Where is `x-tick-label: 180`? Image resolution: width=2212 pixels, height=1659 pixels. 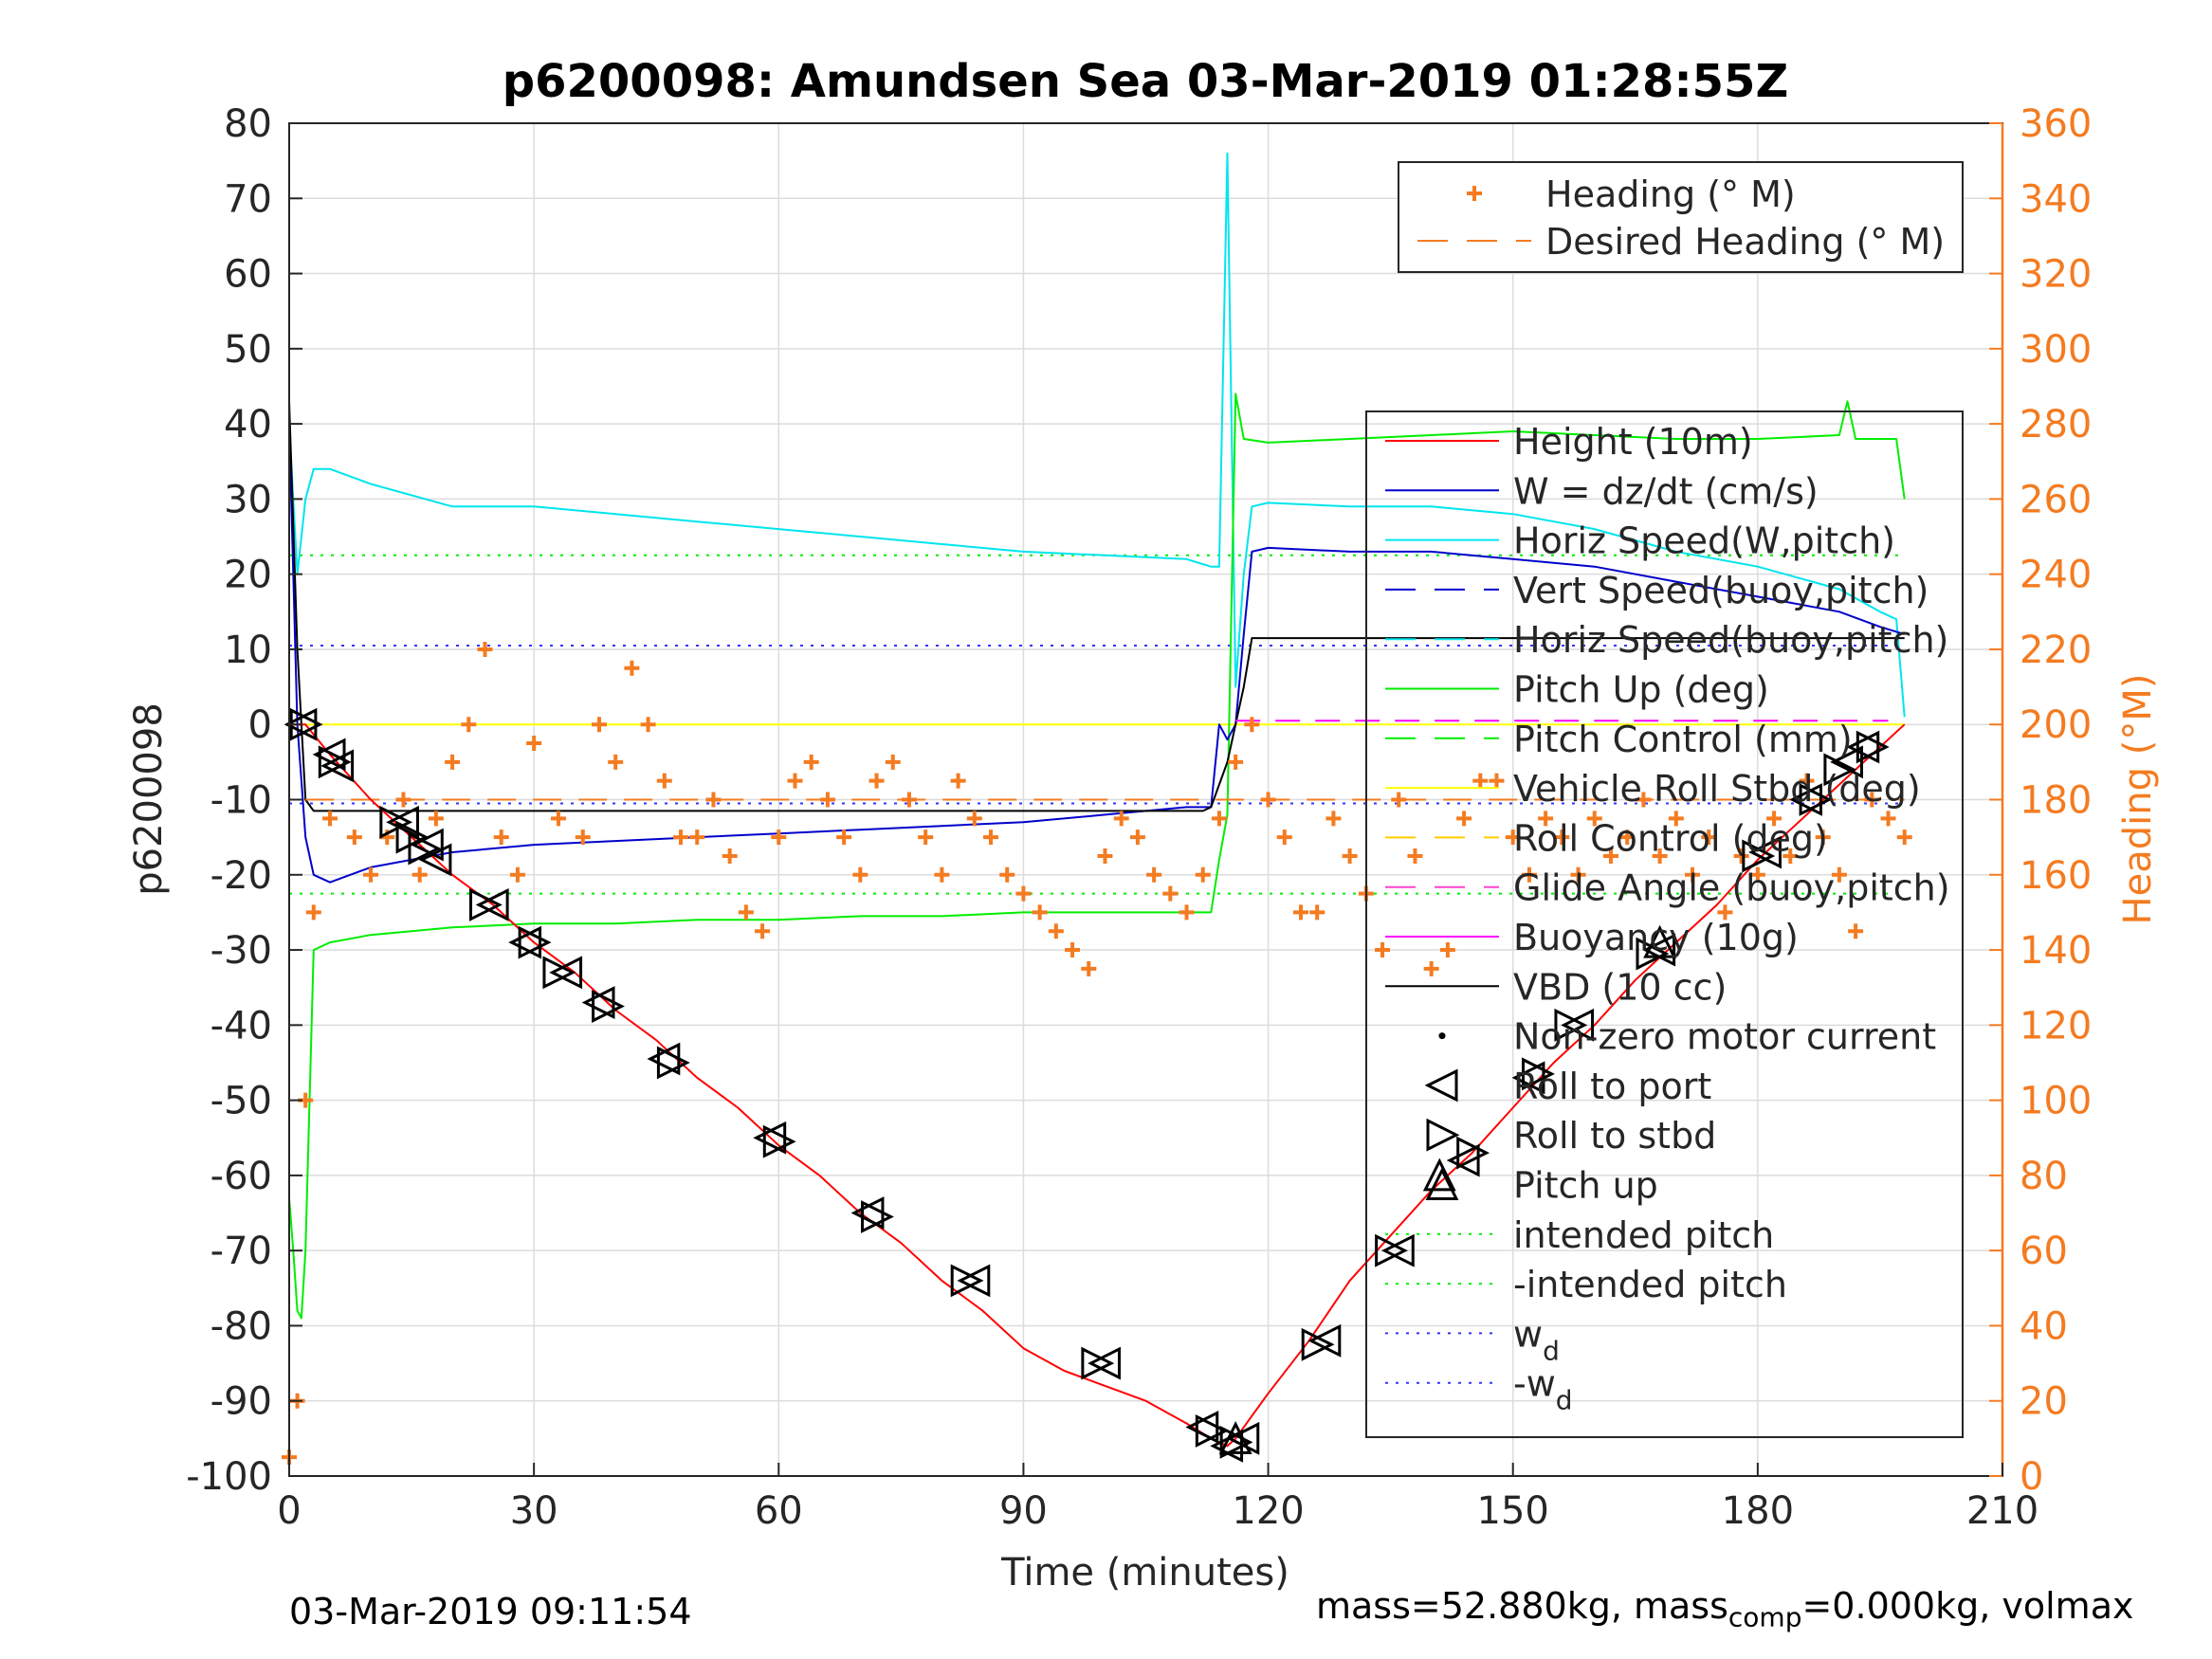
x-tick-label: 180 is located at coordinates (1758, 1511).